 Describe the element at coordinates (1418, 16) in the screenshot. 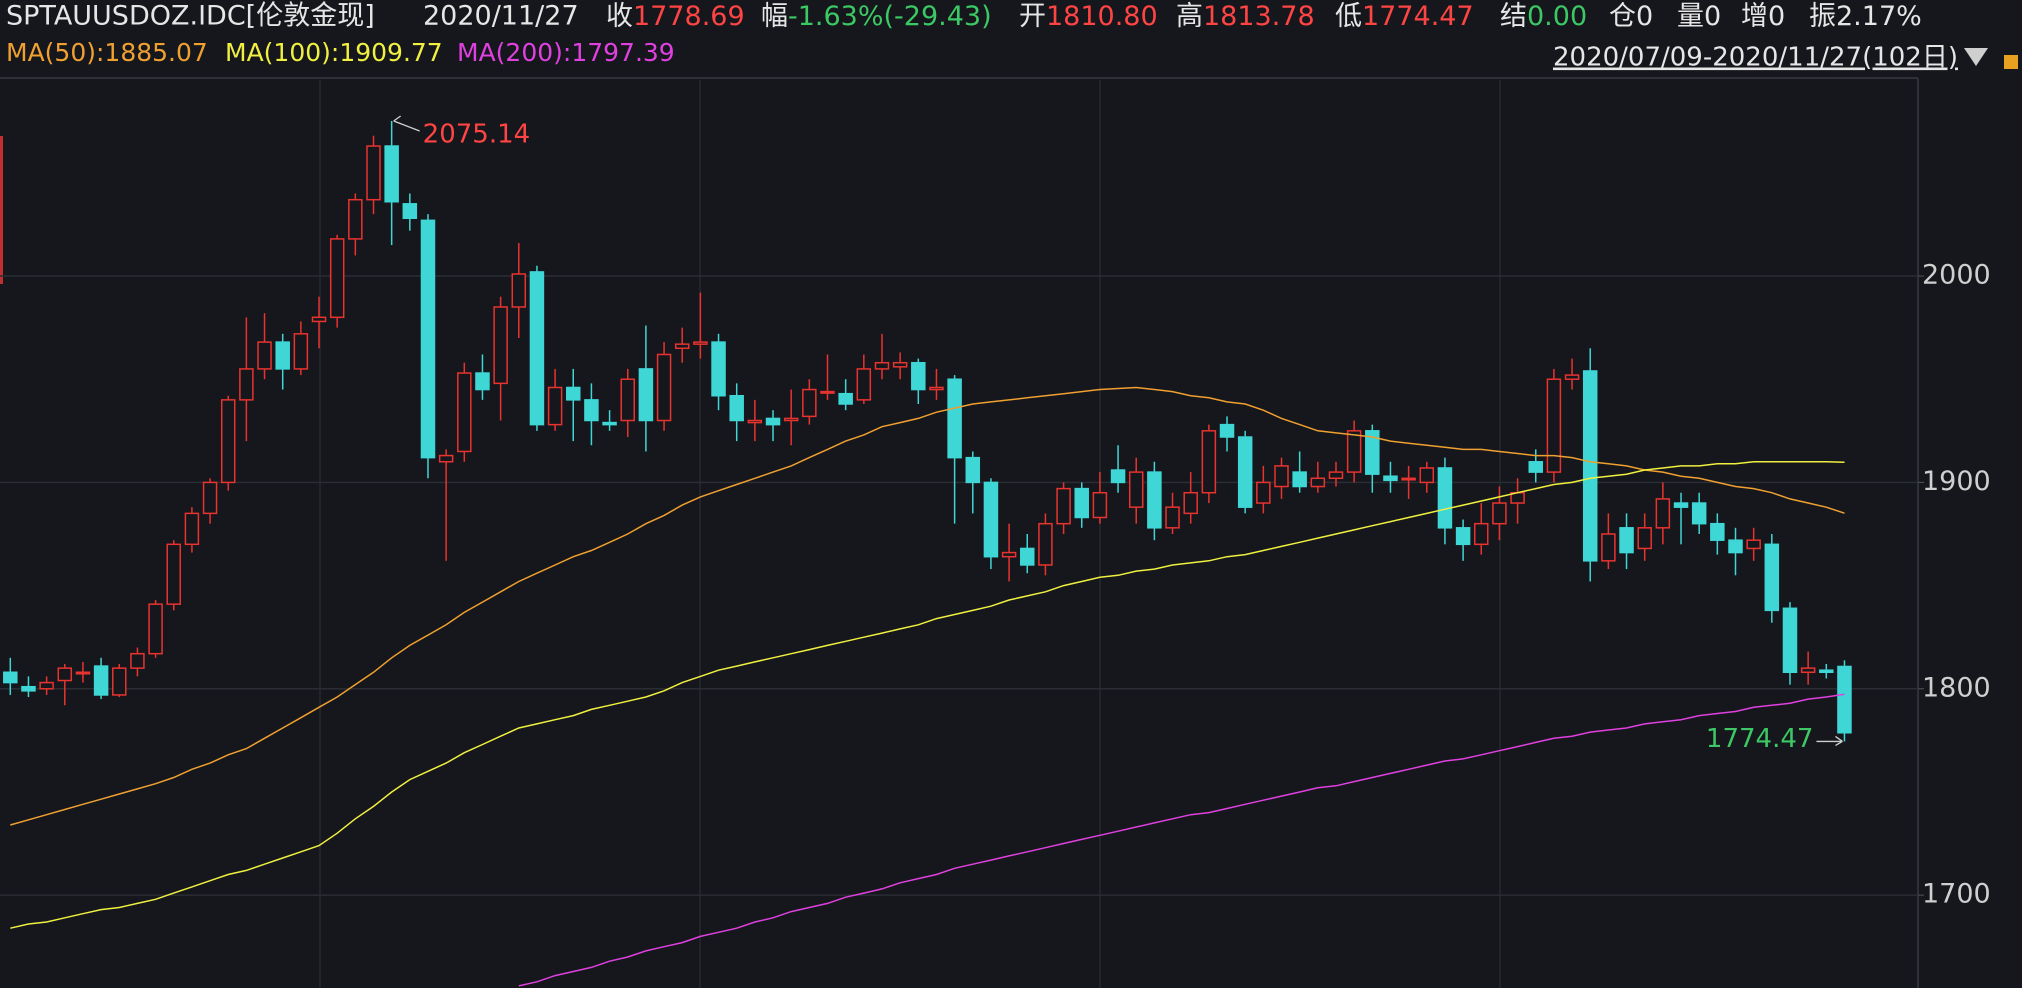

I see `field-value: 1774.47` at that location.